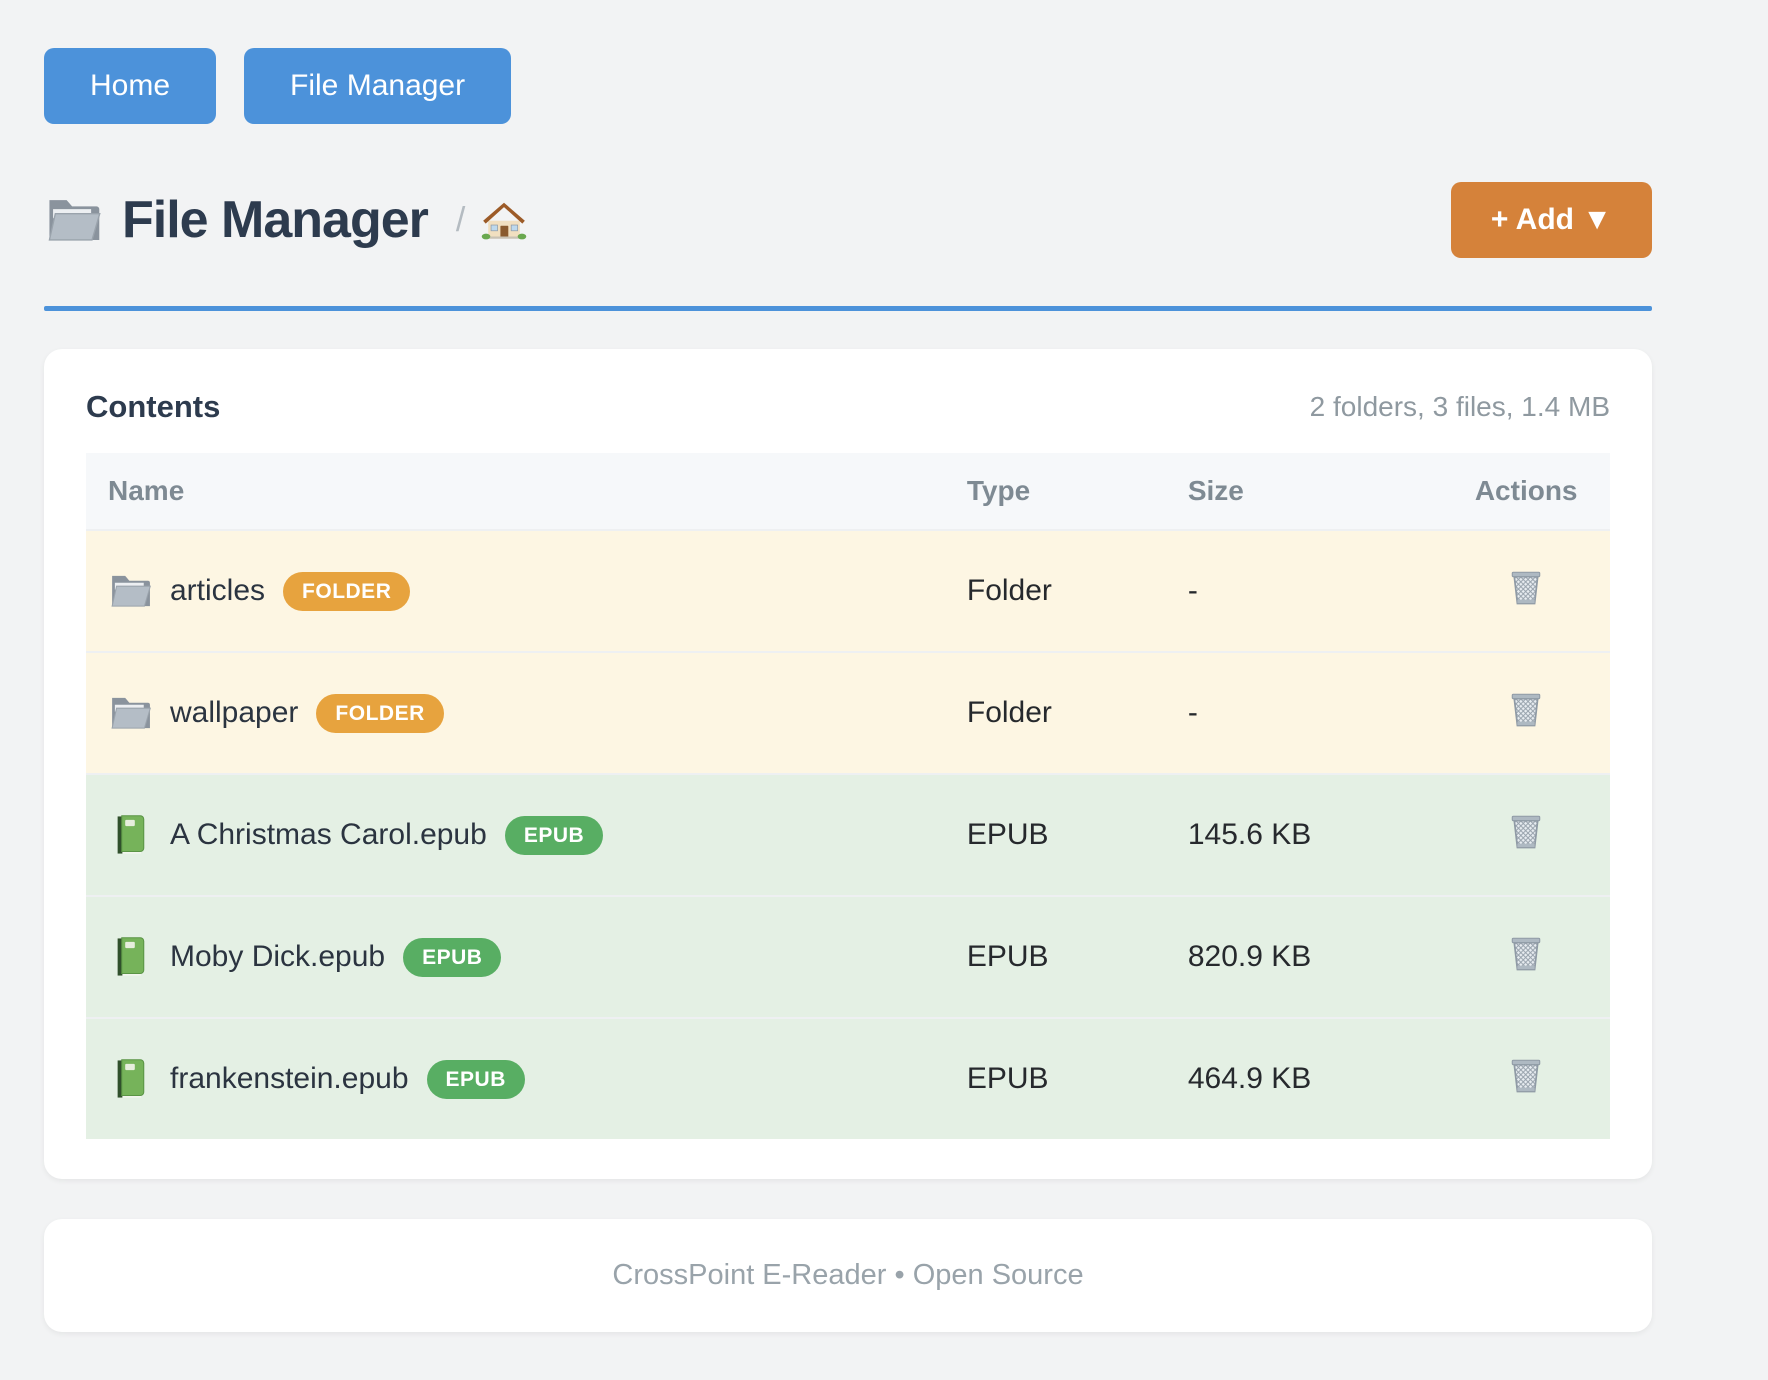 This screenshot has width=1768, height=1380. I want to click on file-name: wallpaper, so click(234, 712).